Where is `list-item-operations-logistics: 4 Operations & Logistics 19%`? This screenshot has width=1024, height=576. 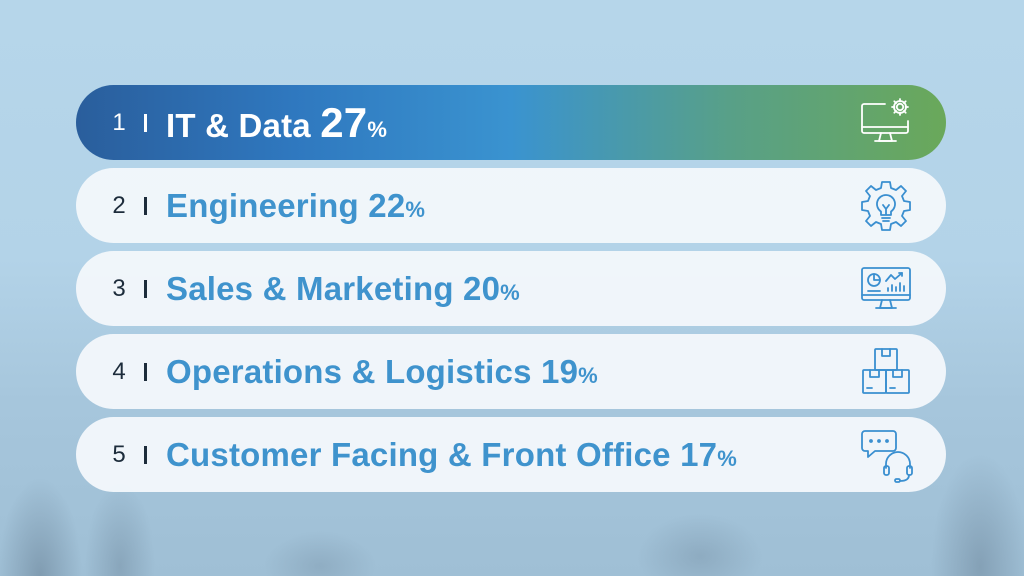
list-item-operations-logistics: 4 Operations & Logistics 19% is located at coordinates (511, 371).